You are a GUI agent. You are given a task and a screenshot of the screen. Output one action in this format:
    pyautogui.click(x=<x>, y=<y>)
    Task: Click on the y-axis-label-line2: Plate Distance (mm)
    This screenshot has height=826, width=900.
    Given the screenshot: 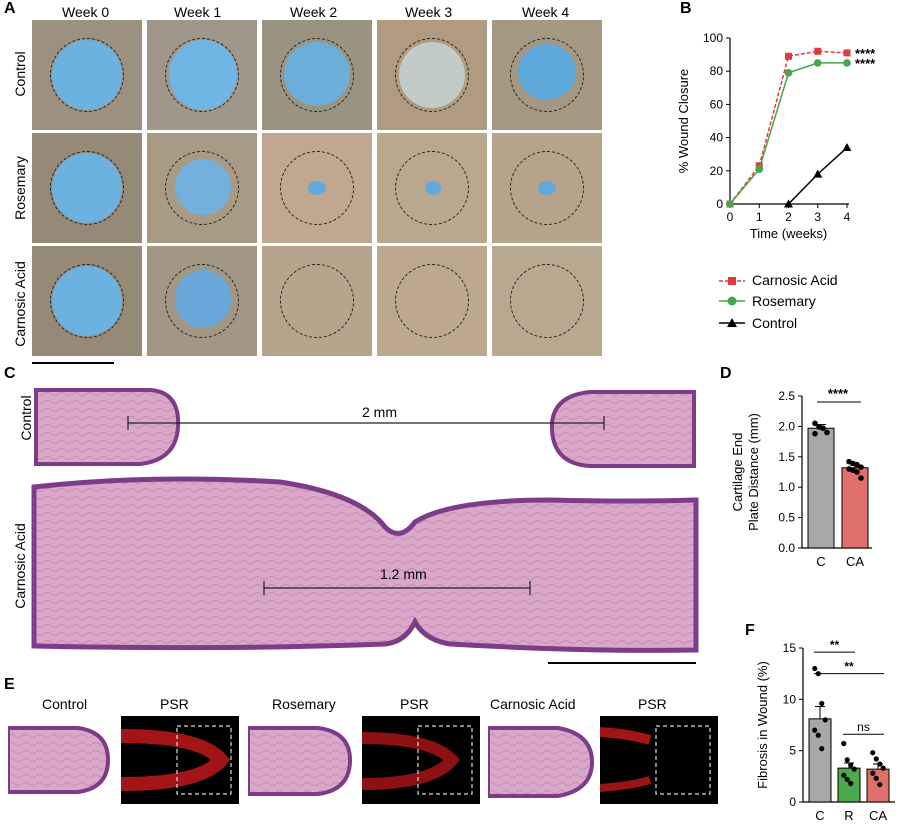 What is the action you would take?
    pyautogui.click(x=753, y=472)
    